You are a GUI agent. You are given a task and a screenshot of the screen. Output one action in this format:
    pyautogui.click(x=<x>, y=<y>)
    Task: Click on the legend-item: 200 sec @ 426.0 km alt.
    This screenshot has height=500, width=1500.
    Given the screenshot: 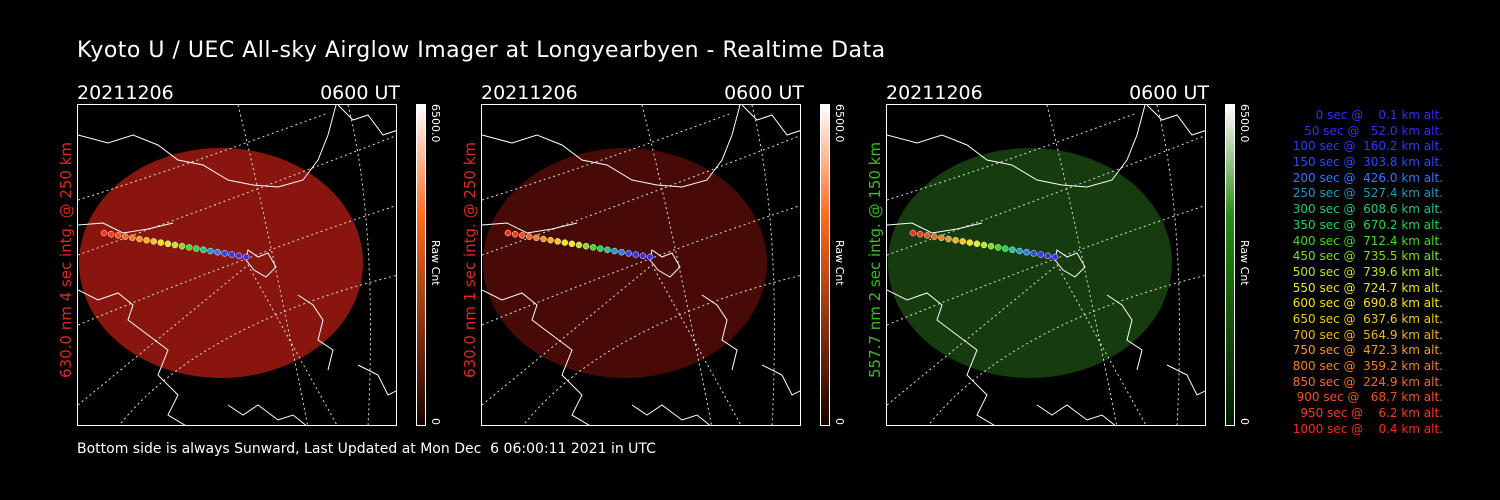 What is the action you would take?
    pyautogui.click(x=1365, y=177)
    